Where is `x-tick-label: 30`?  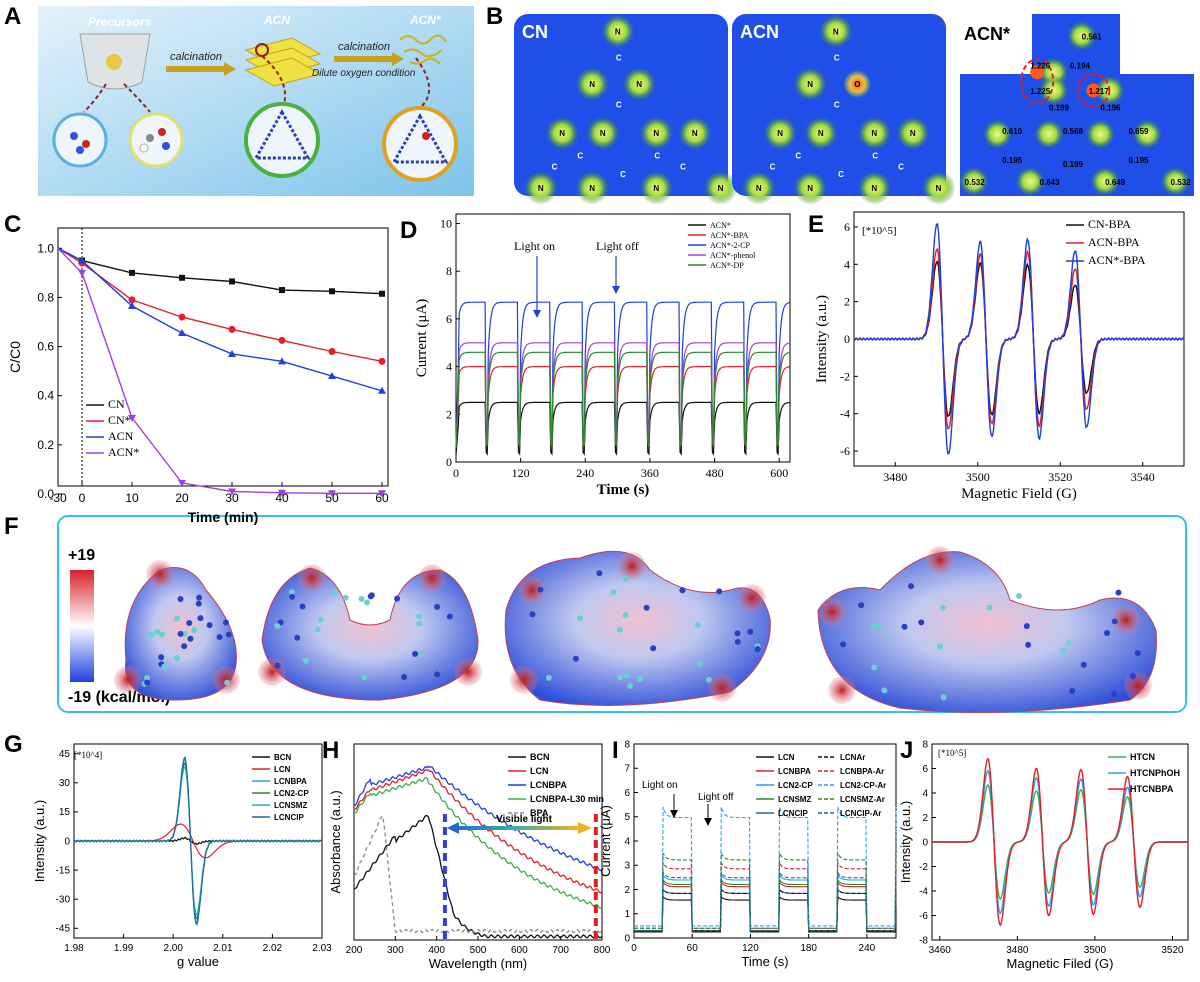
x-tick-label: 30 is located at coordinates (232, 498).